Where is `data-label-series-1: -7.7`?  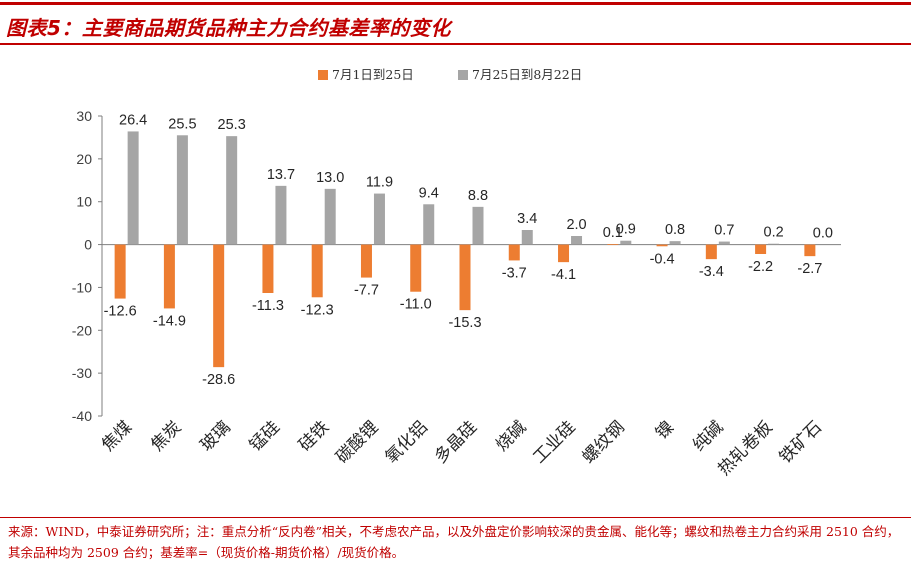 data-label-series-1: -7.7 is located at coordinates (366, 291).